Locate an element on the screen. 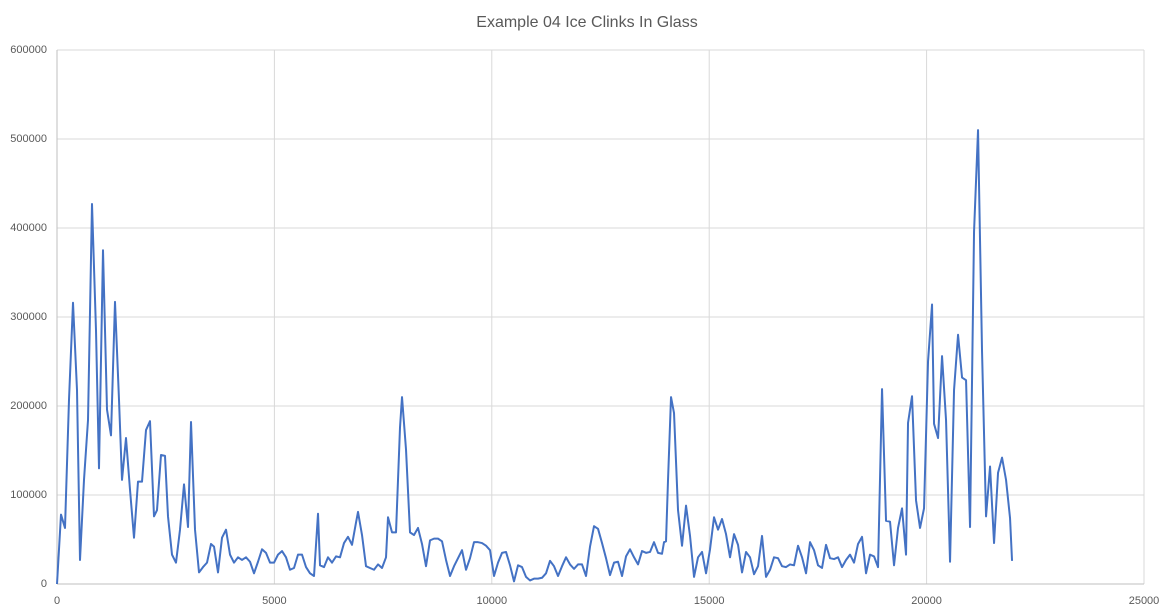 Image resolution: width=1174 pixels, height=616 pixels. y-tick-label: 500000 is located at coordinates (28, 139).